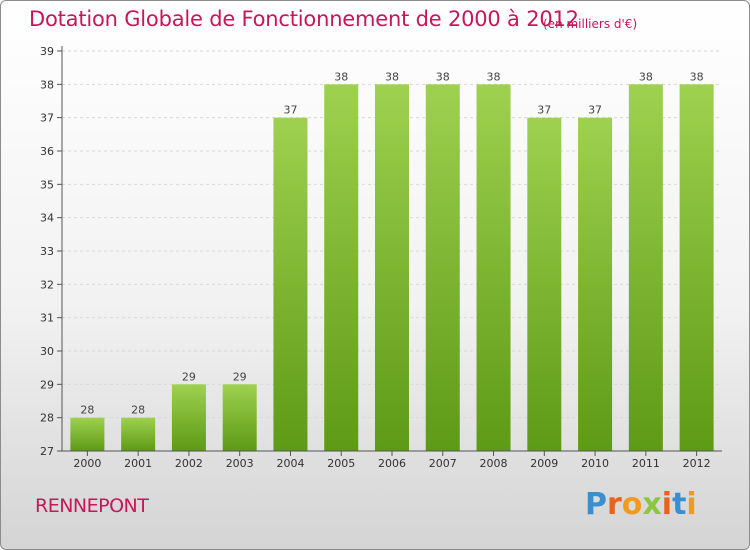  I want to click on y-tick-label: 36, so click(47, 151).